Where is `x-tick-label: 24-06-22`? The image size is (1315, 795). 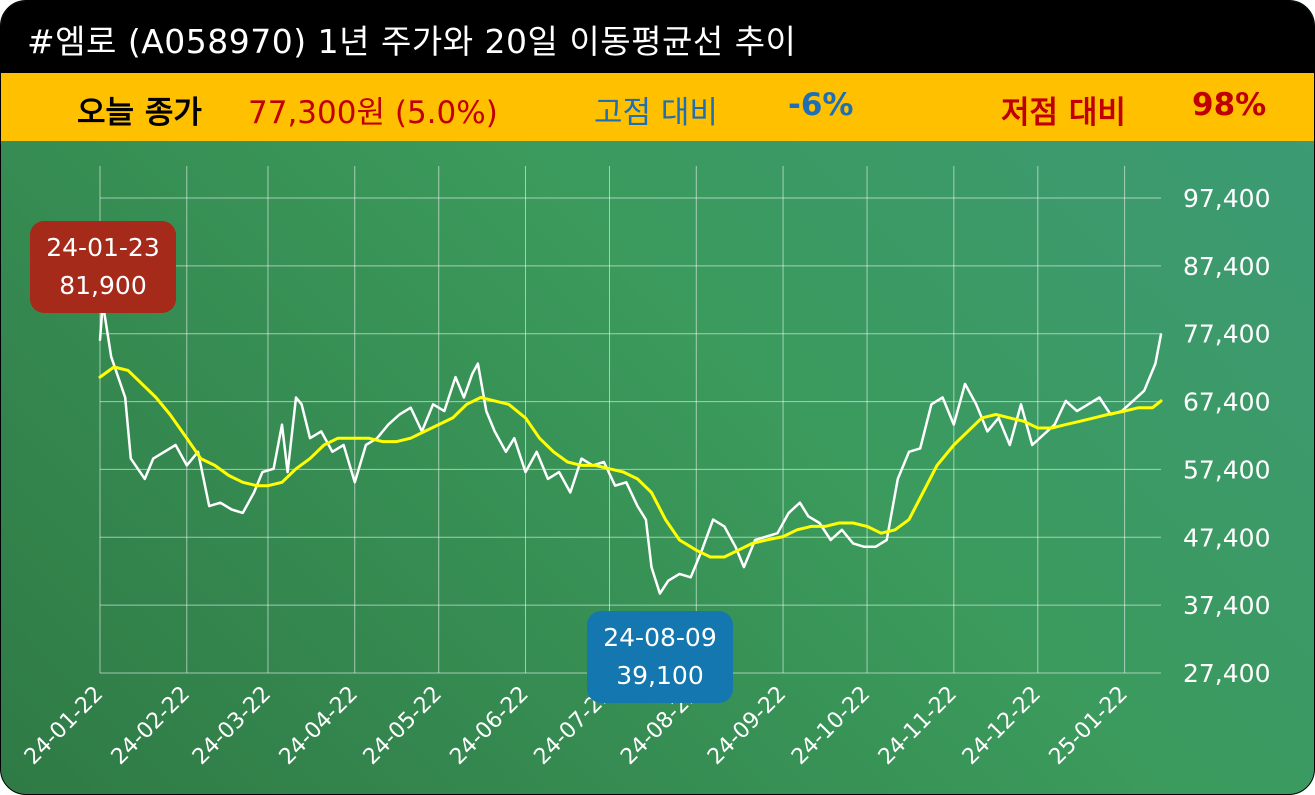 x-tick-label: 24-06-22 is located at coordinates (489, 726).